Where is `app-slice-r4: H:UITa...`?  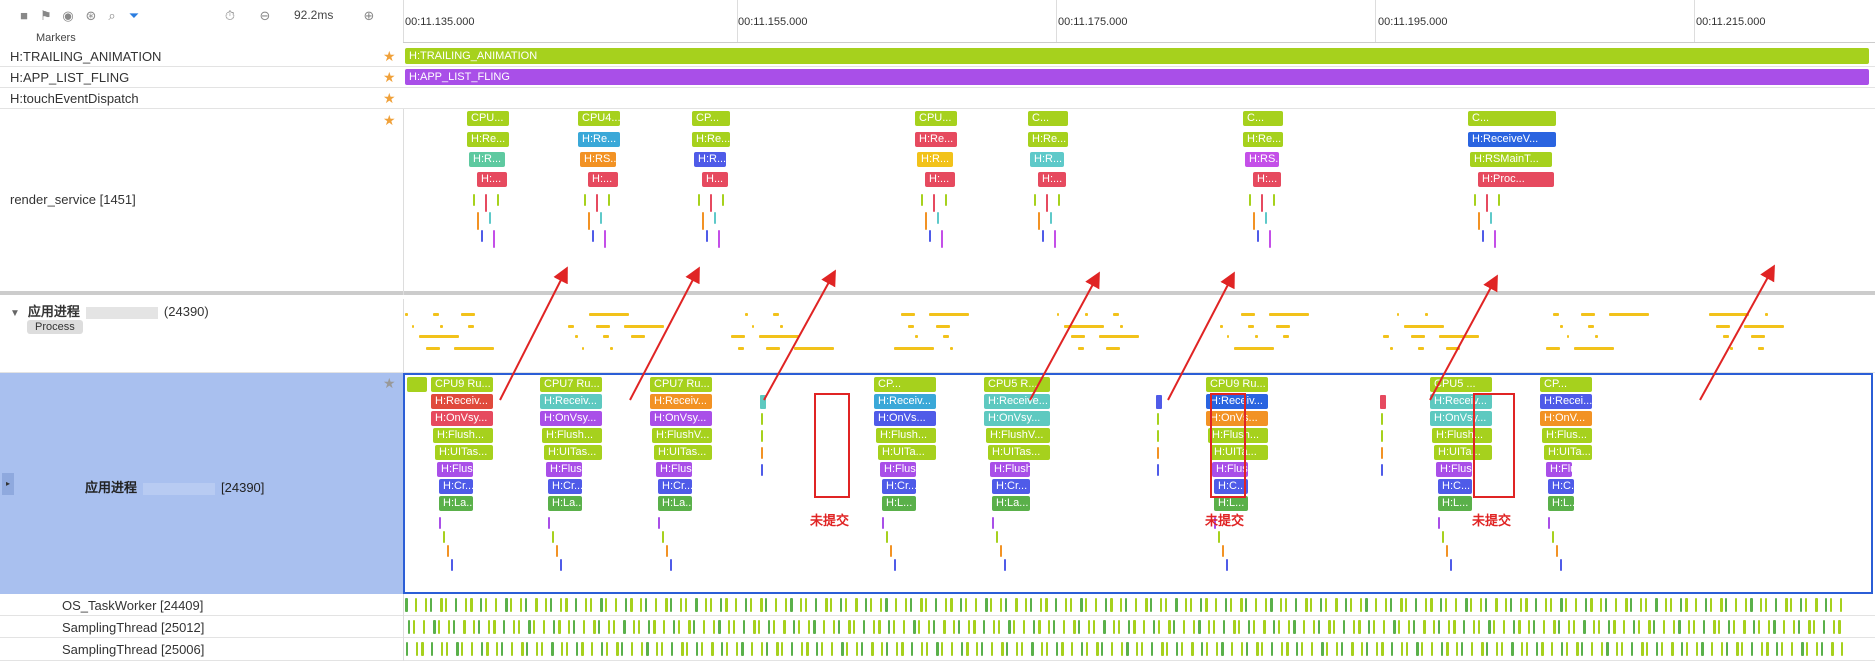 app-slice-r4: H:UITa... is located at coordinates (1568, 452).